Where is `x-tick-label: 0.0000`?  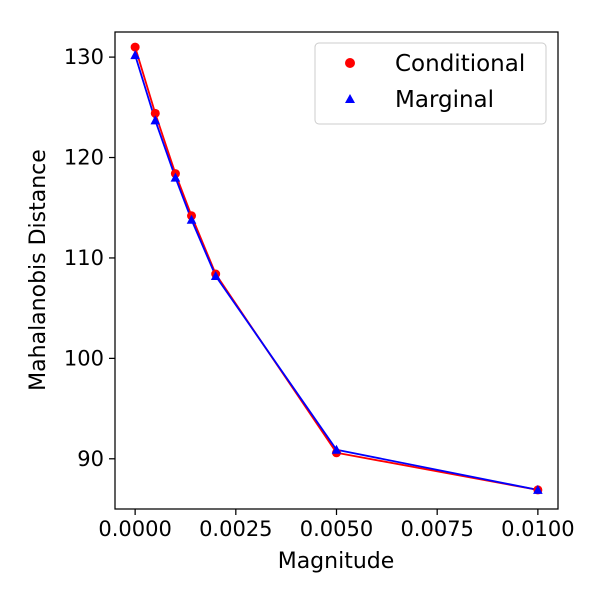 x-tick-label: 0.0000 is located at coordinates (134, 529).